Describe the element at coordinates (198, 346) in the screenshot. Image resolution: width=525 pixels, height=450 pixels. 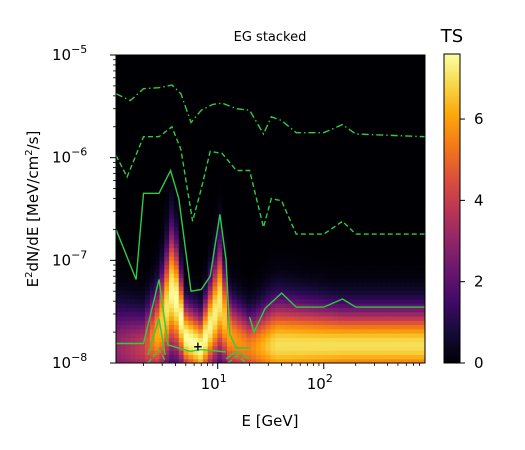
I see `best-fit-marker-symbol: +` at that location.